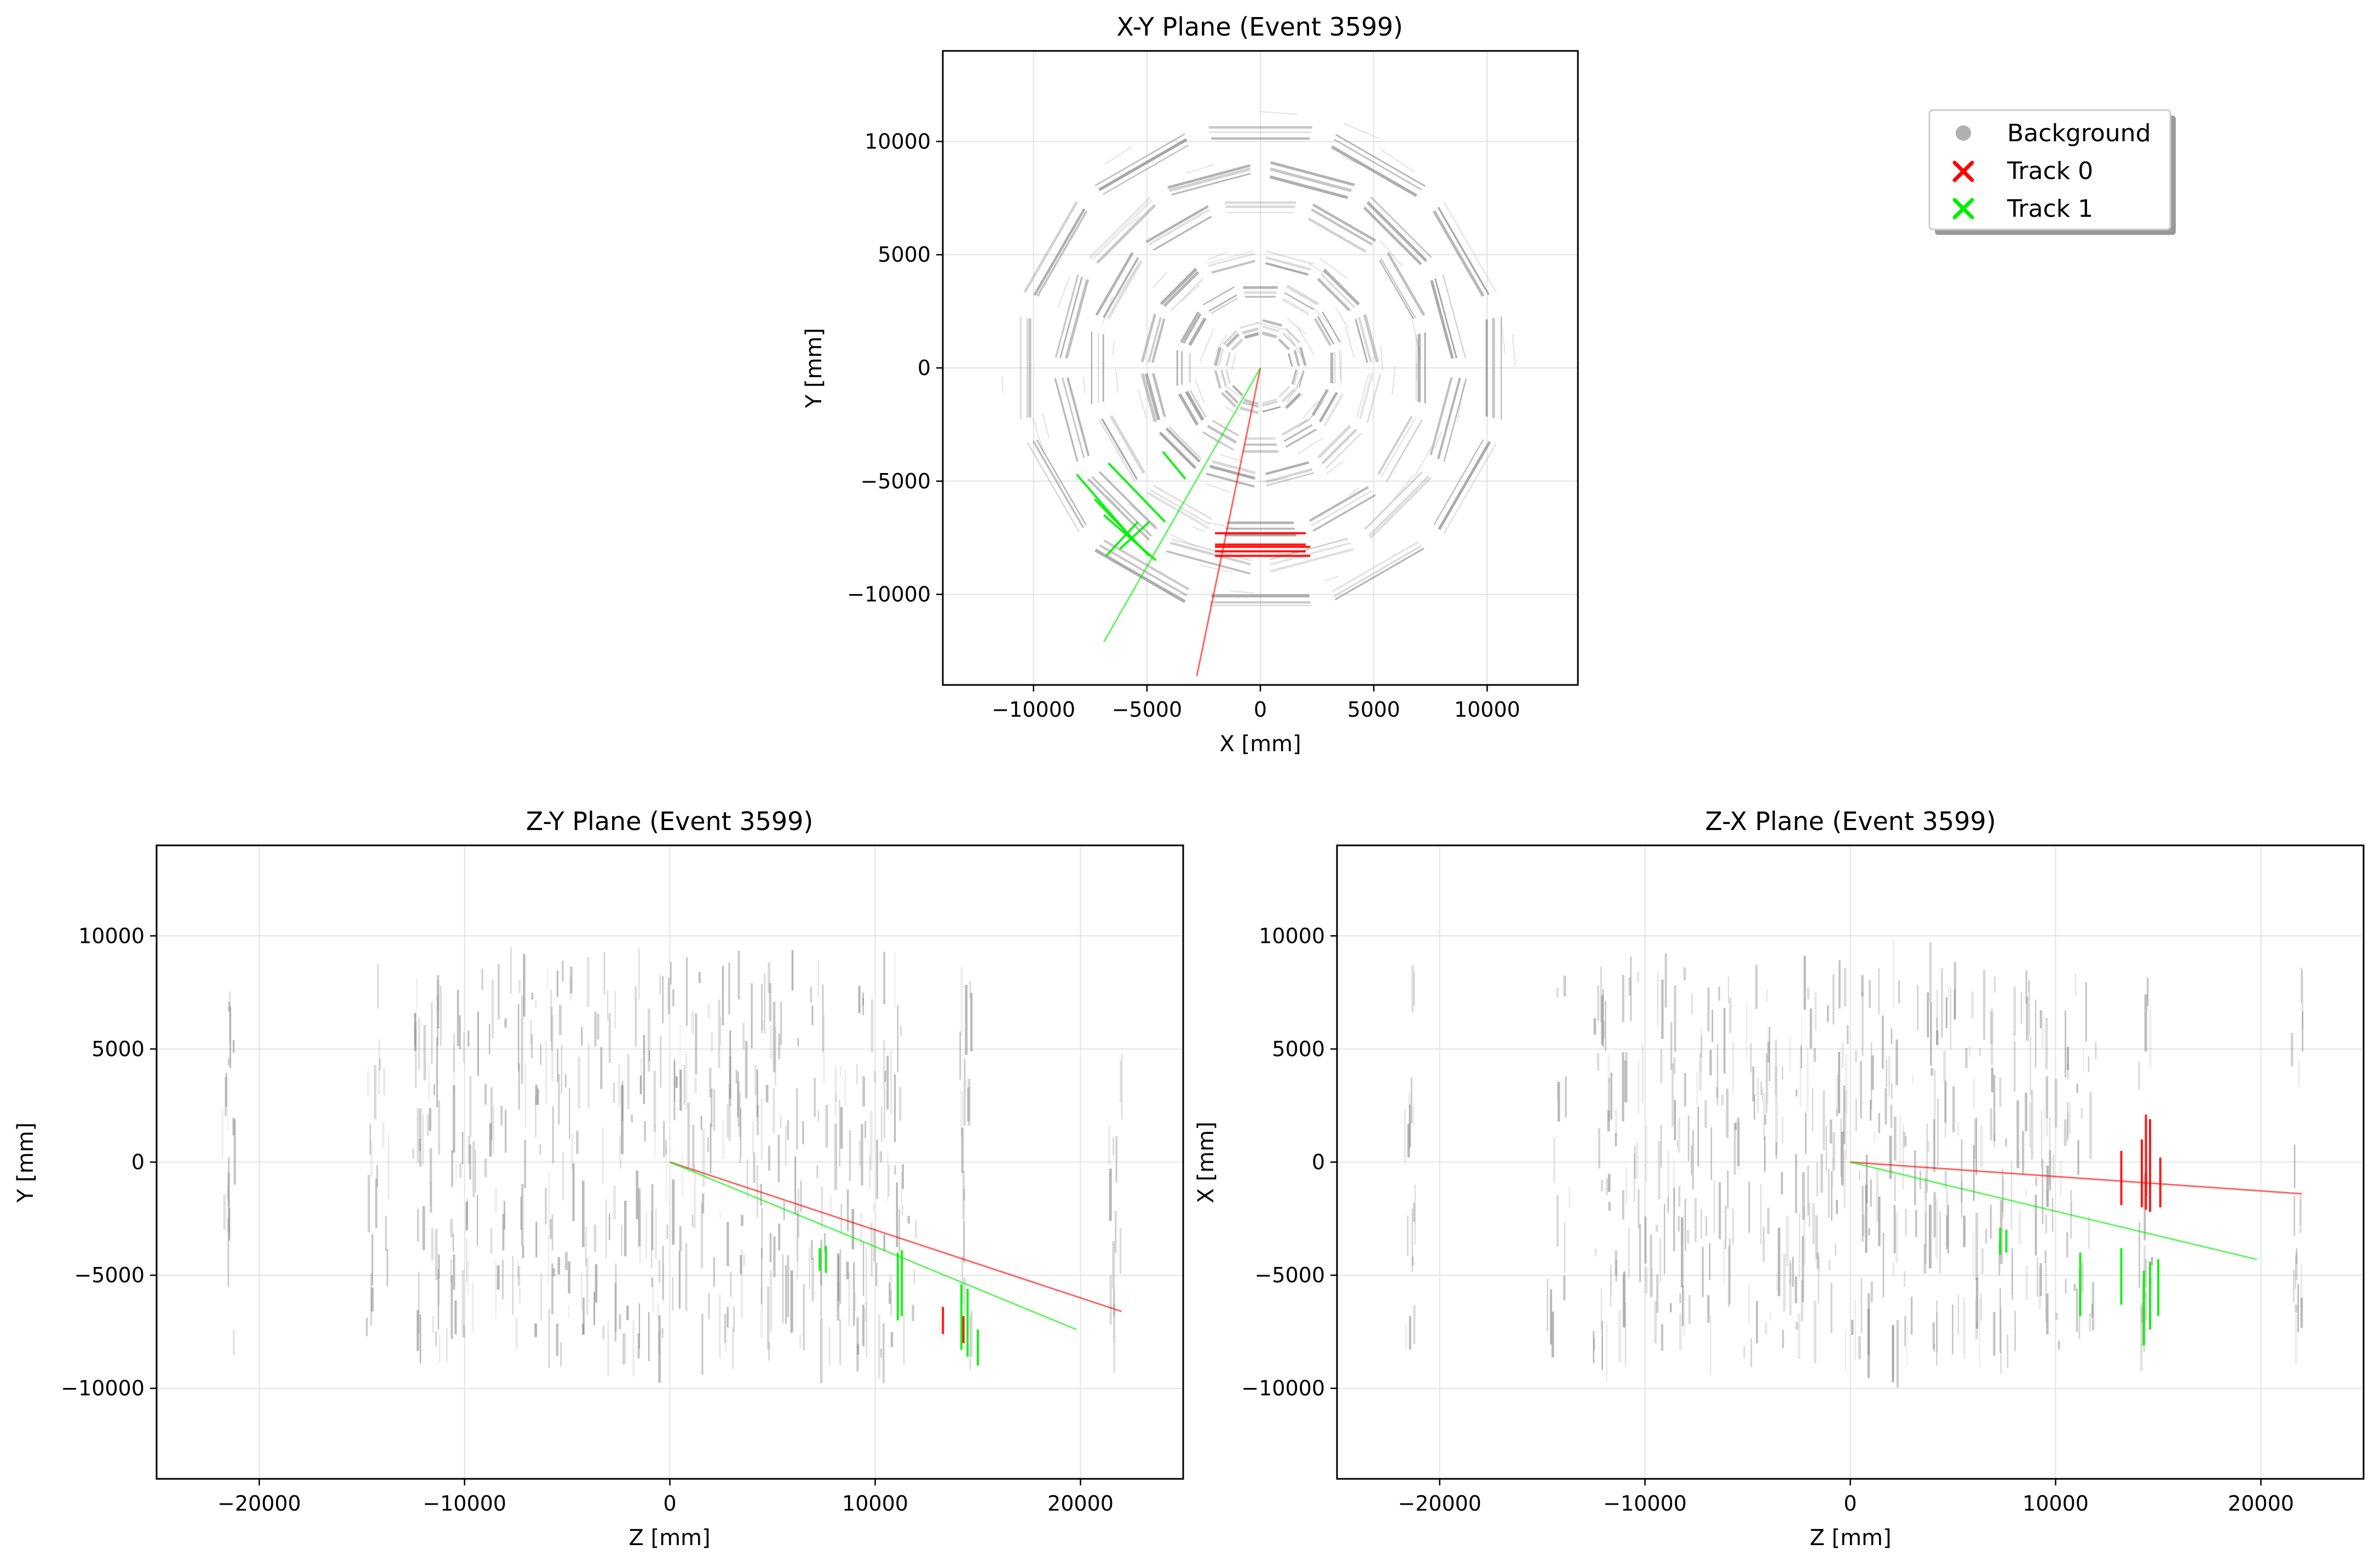 The height and width of the screenshot is (1567, 2380). Describe the element at coordinates (138, 1162) in the screenshot. I see `zy-y-tick-label: 0` at that location.